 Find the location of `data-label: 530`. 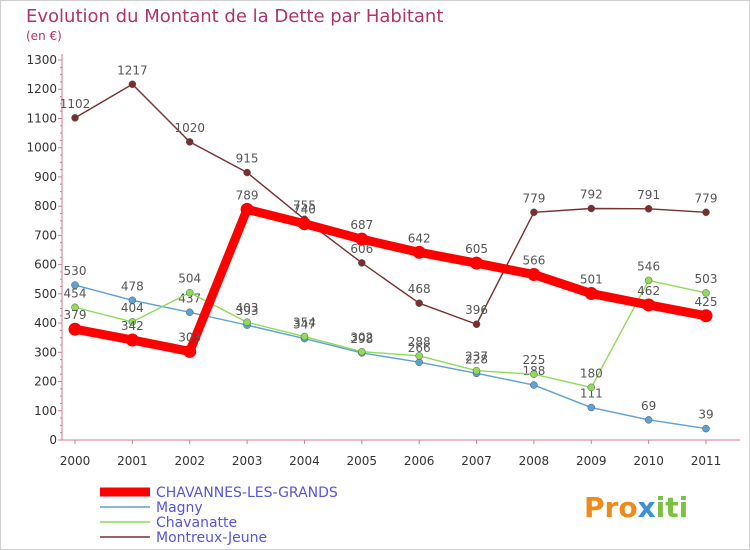

data-label: 530 is located at coordinates (75, 271).